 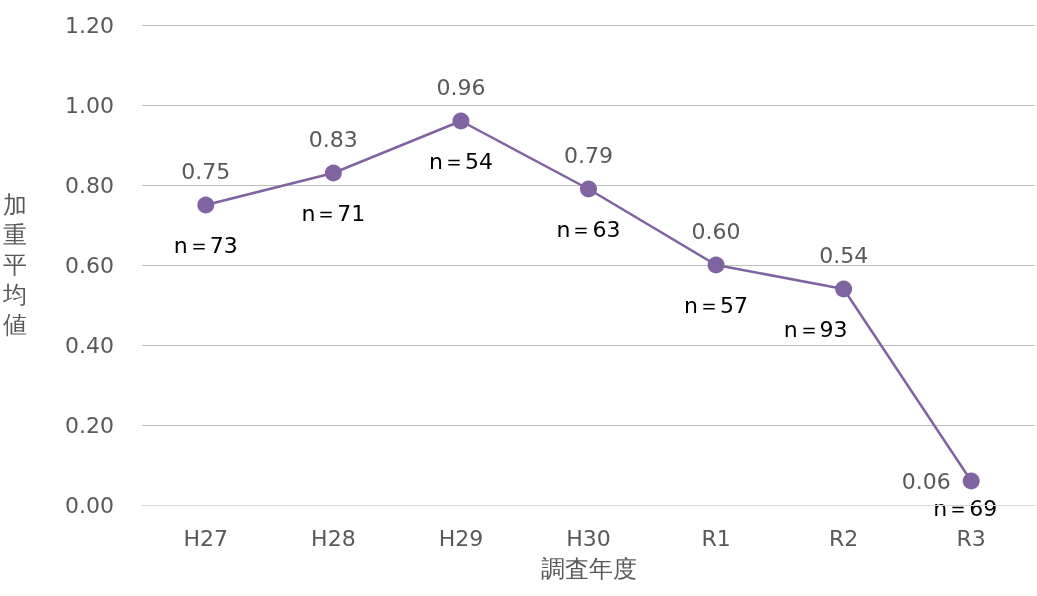 I want to click on annotation: n＝71, so click(x=333, y=213).